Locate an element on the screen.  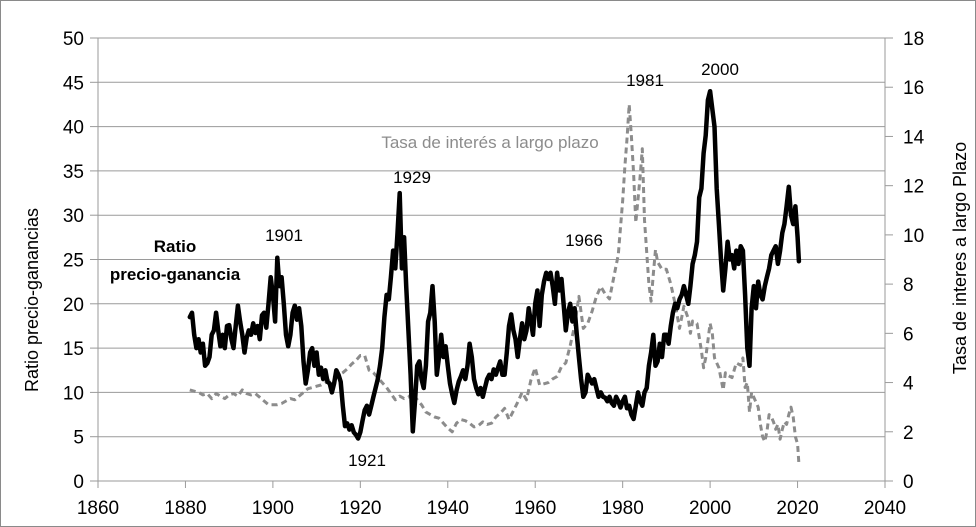
x-axis-ticks: 1860 1880 1900 1920 1940 1960 1980 2000 2020 2040 is located at coordinates (491, 508).